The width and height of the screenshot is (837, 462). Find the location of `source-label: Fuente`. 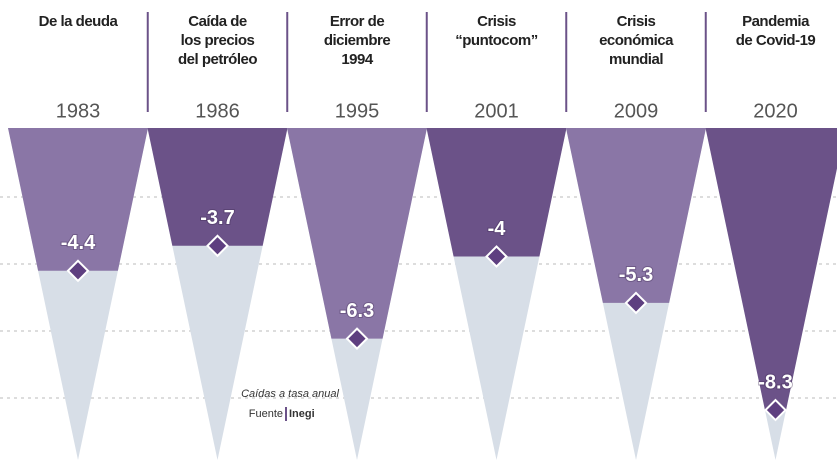

source-label: Fuente is located at coordinates (266, 414).